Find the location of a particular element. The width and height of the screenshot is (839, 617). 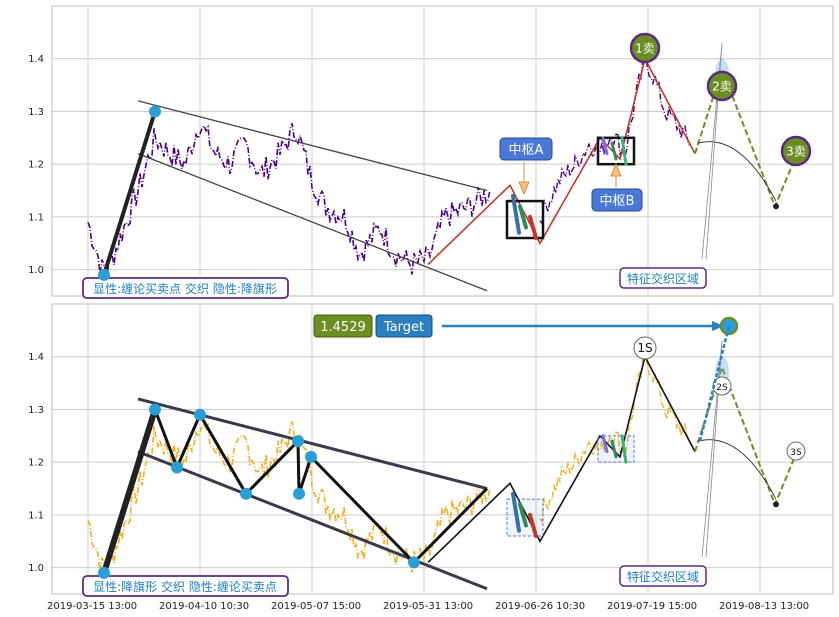

pivot-box-a is located at coordinates (525, 219).